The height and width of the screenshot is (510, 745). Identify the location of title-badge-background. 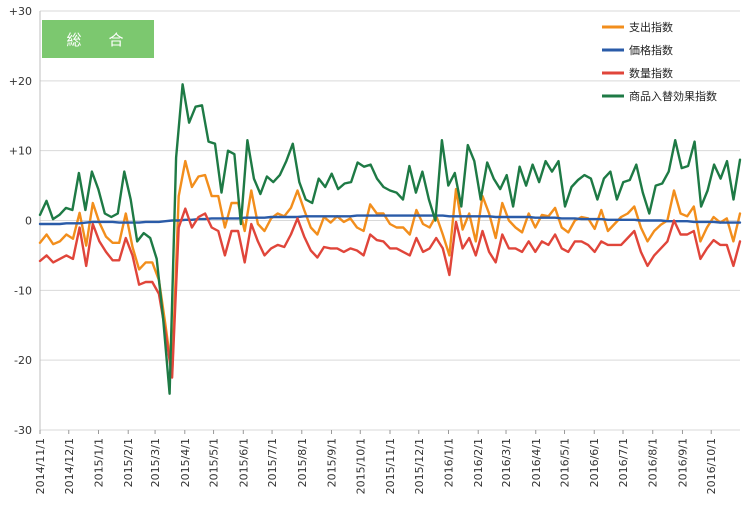
(98, 39).